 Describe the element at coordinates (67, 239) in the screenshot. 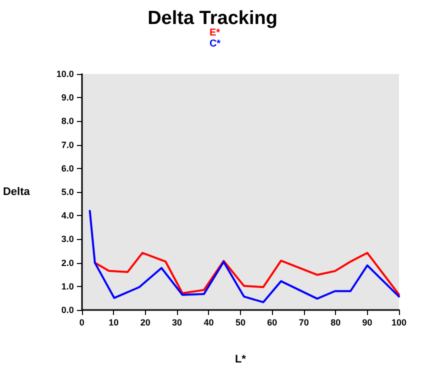

I see `y-tick-label: 3.0` at that location.